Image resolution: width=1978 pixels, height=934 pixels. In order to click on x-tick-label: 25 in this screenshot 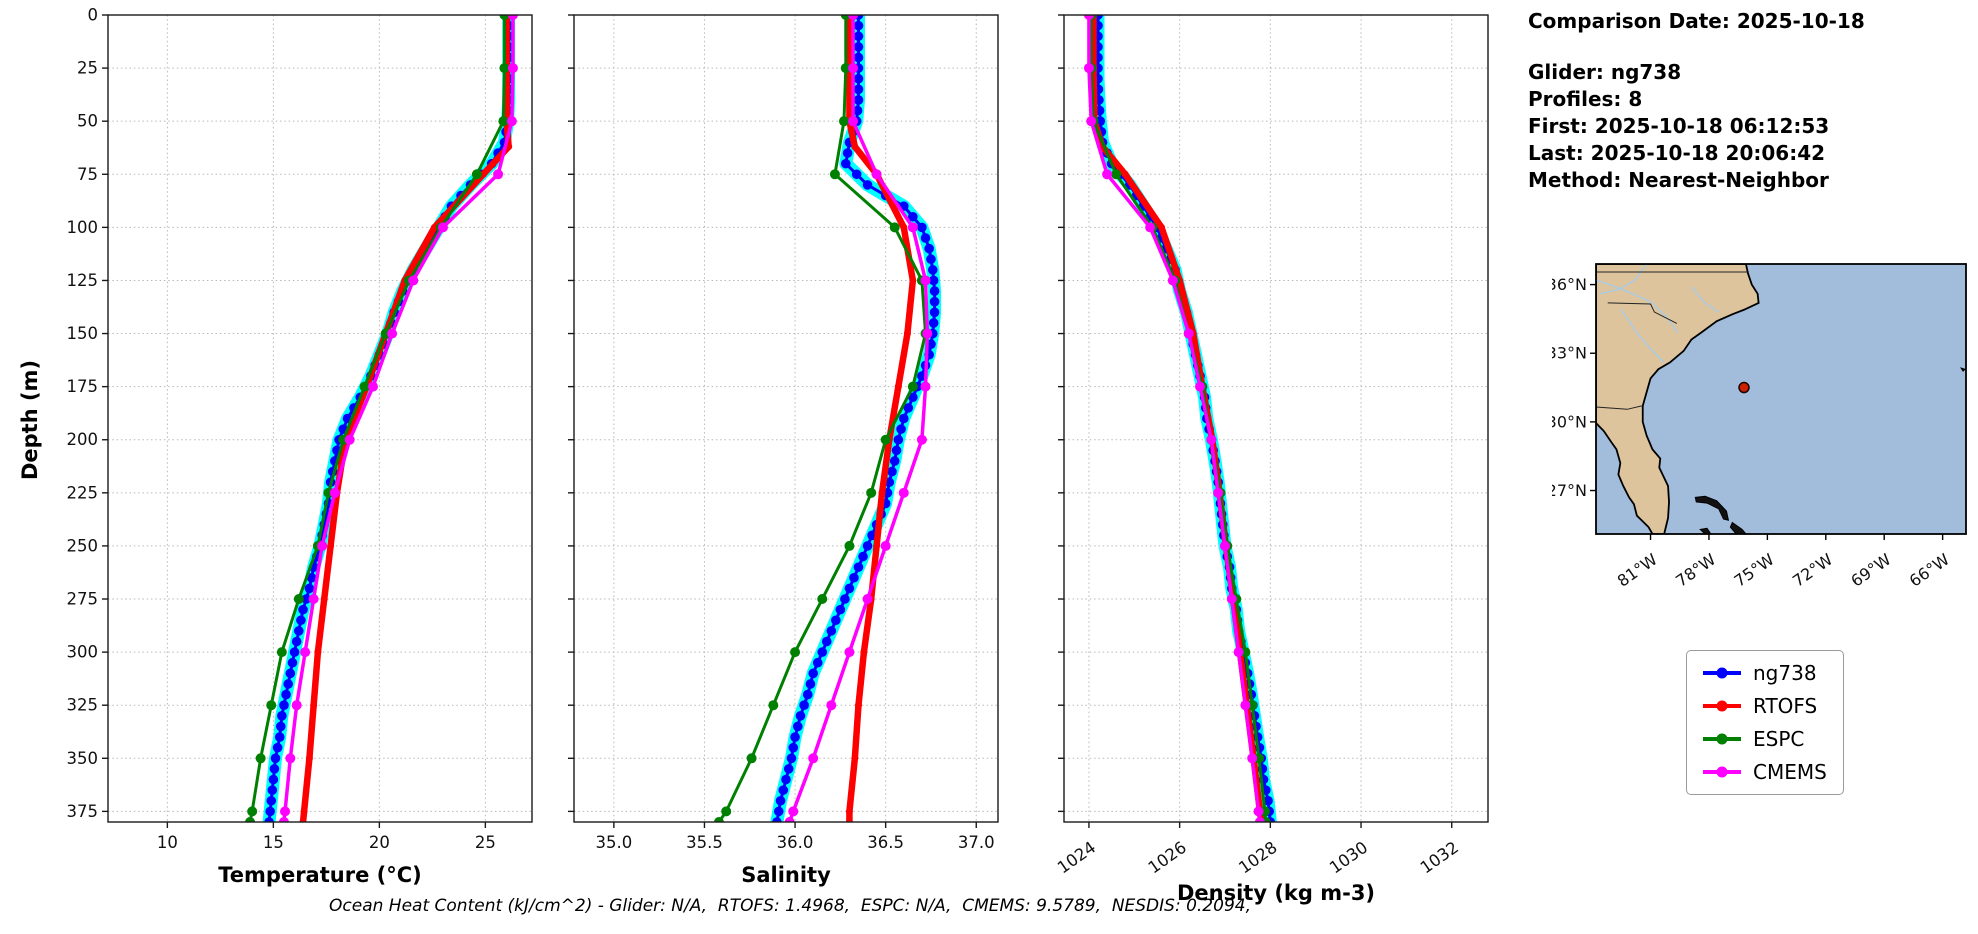, I will do `click(485, 842)`.